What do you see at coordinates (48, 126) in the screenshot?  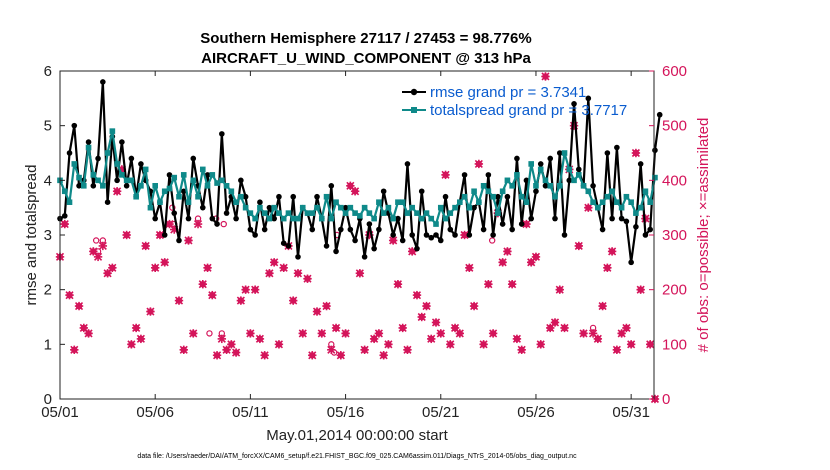 I see `y-tick-label-left: 5` at bounding box center [48, 126].